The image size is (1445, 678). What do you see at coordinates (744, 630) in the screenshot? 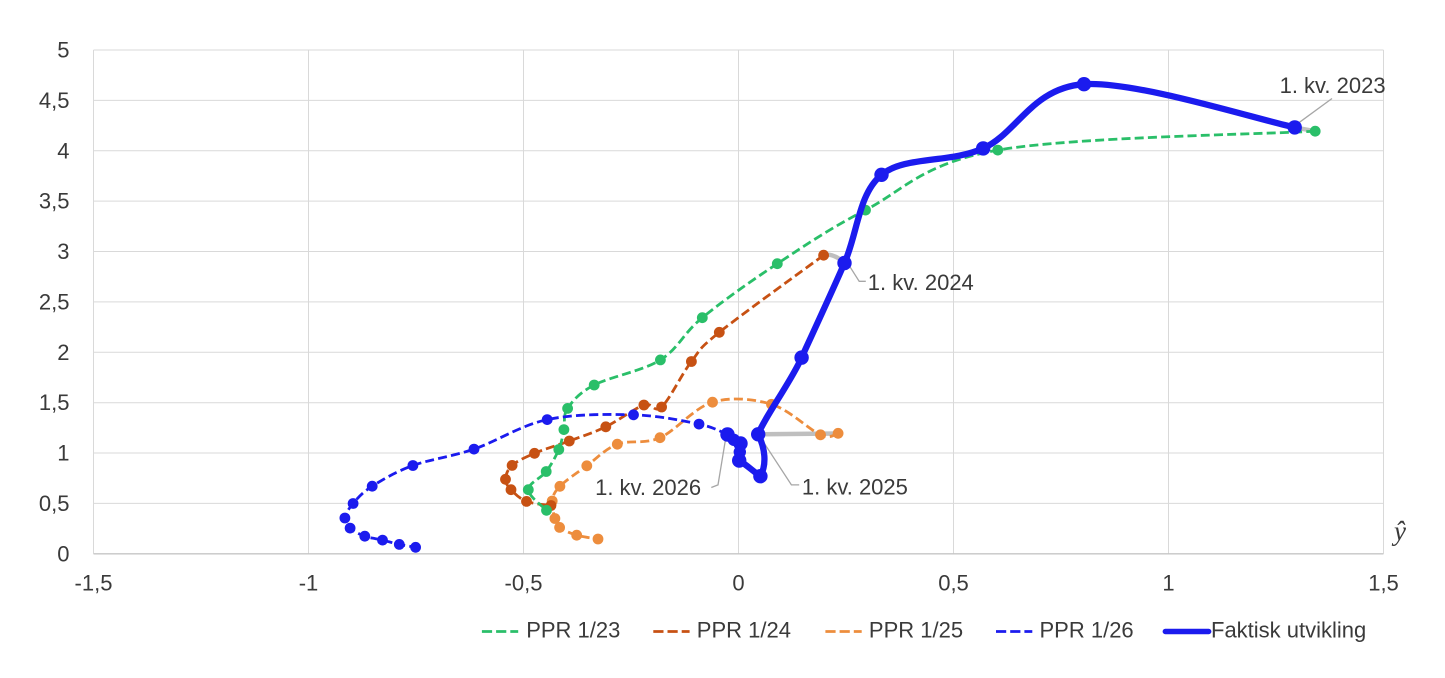
I see `svg-text: PPR 1/24` at bounding box center [744, 630].